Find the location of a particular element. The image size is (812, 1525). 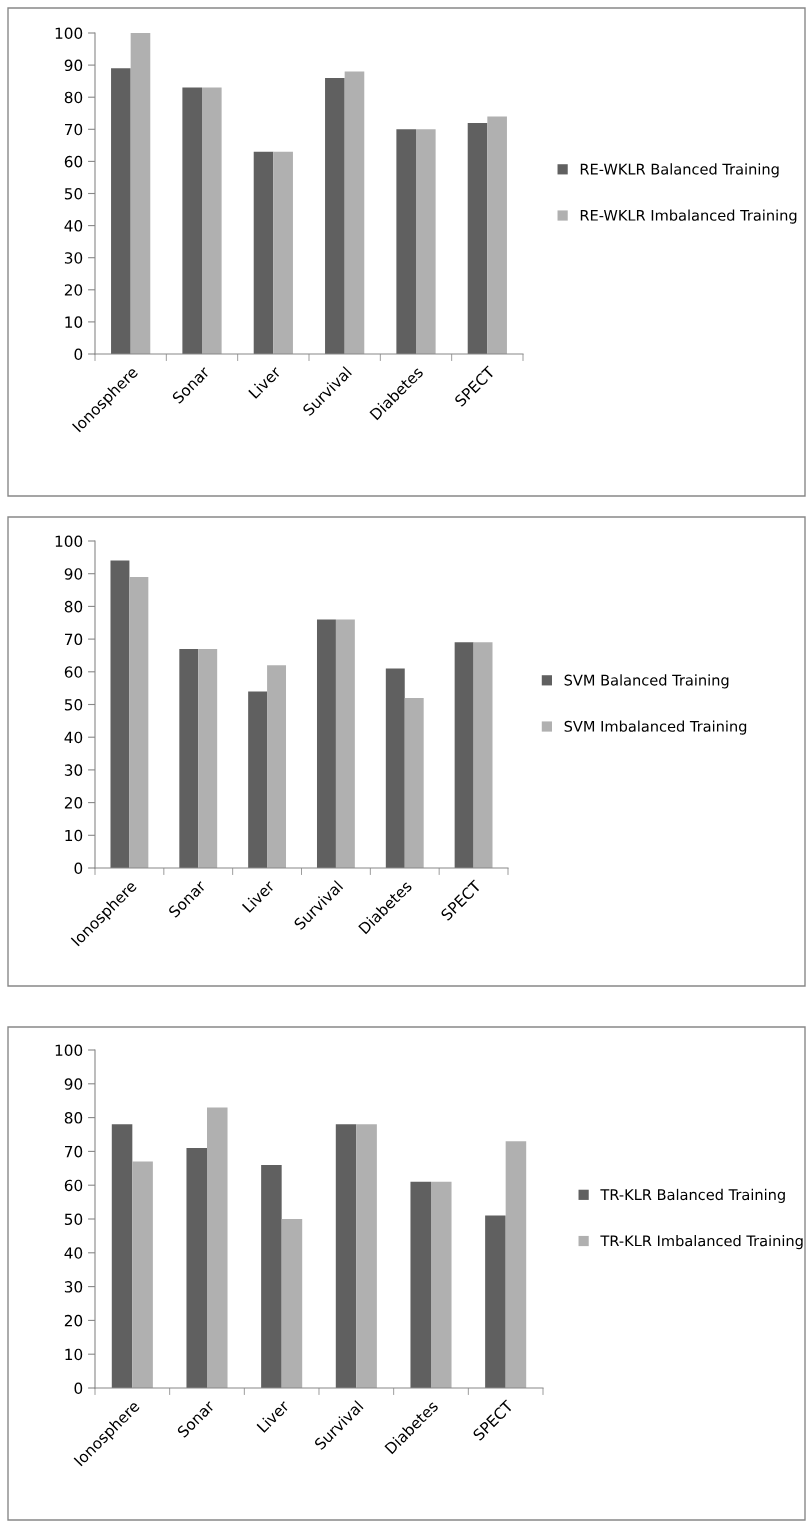

legend-label: RE-WKLR Balanced Training is located at coordinates (679, 170).